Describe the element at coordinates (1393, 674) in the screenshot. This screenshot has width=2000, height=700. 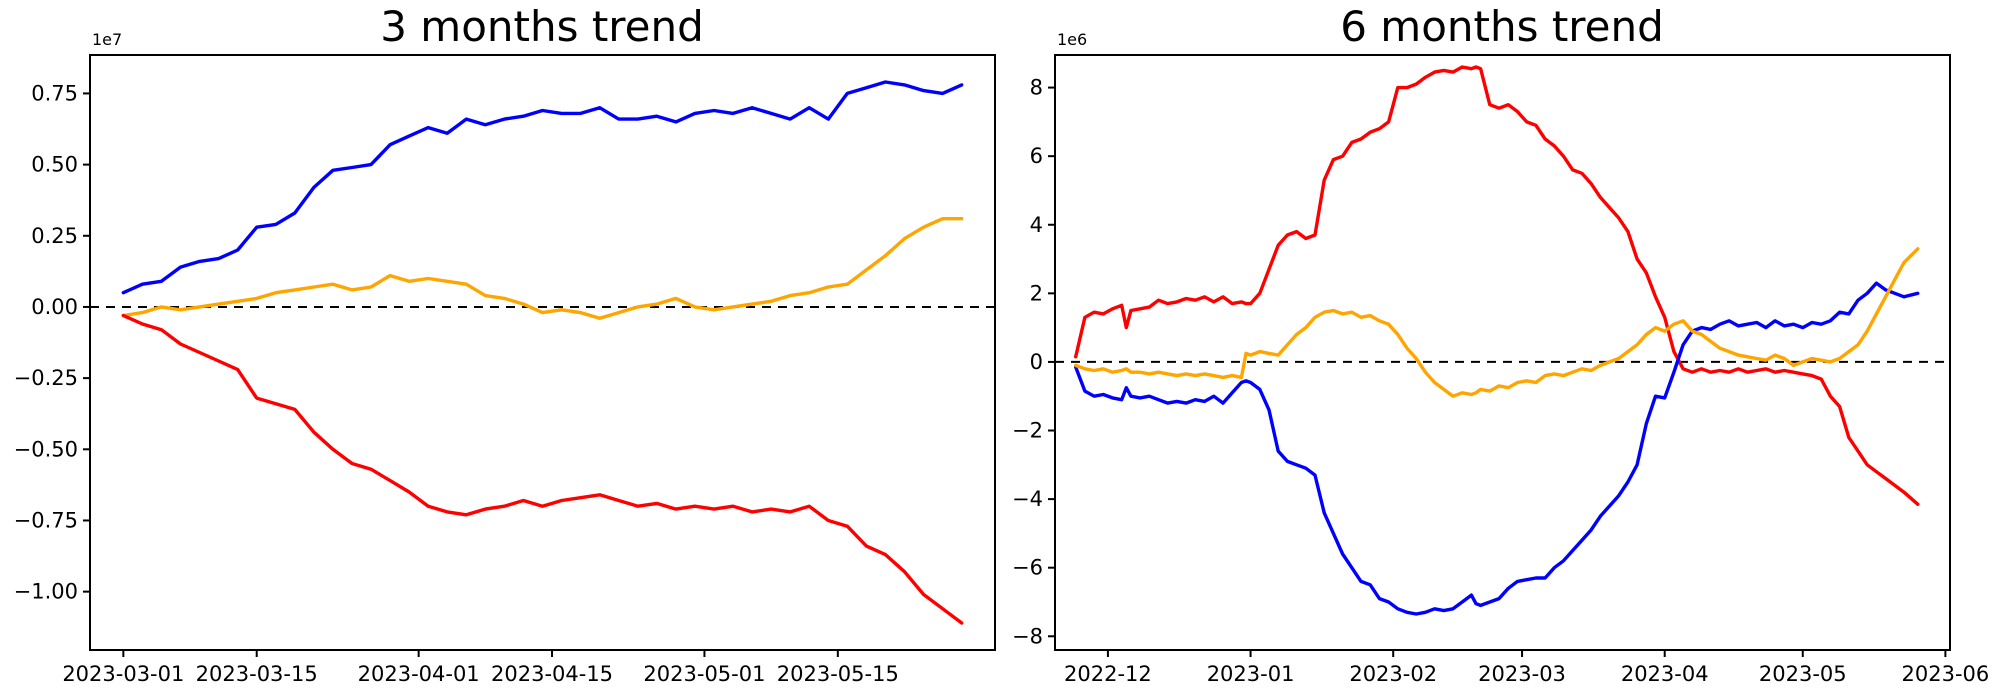
I see `x-tick-label: 2023-02` at that location.